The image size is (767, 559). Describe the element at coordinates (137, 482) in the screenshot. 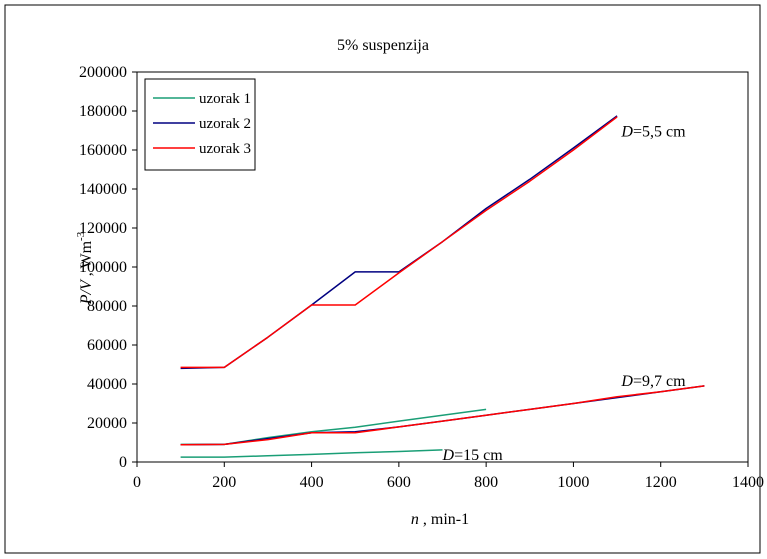

I see `x-tick-label: 0` at that location.